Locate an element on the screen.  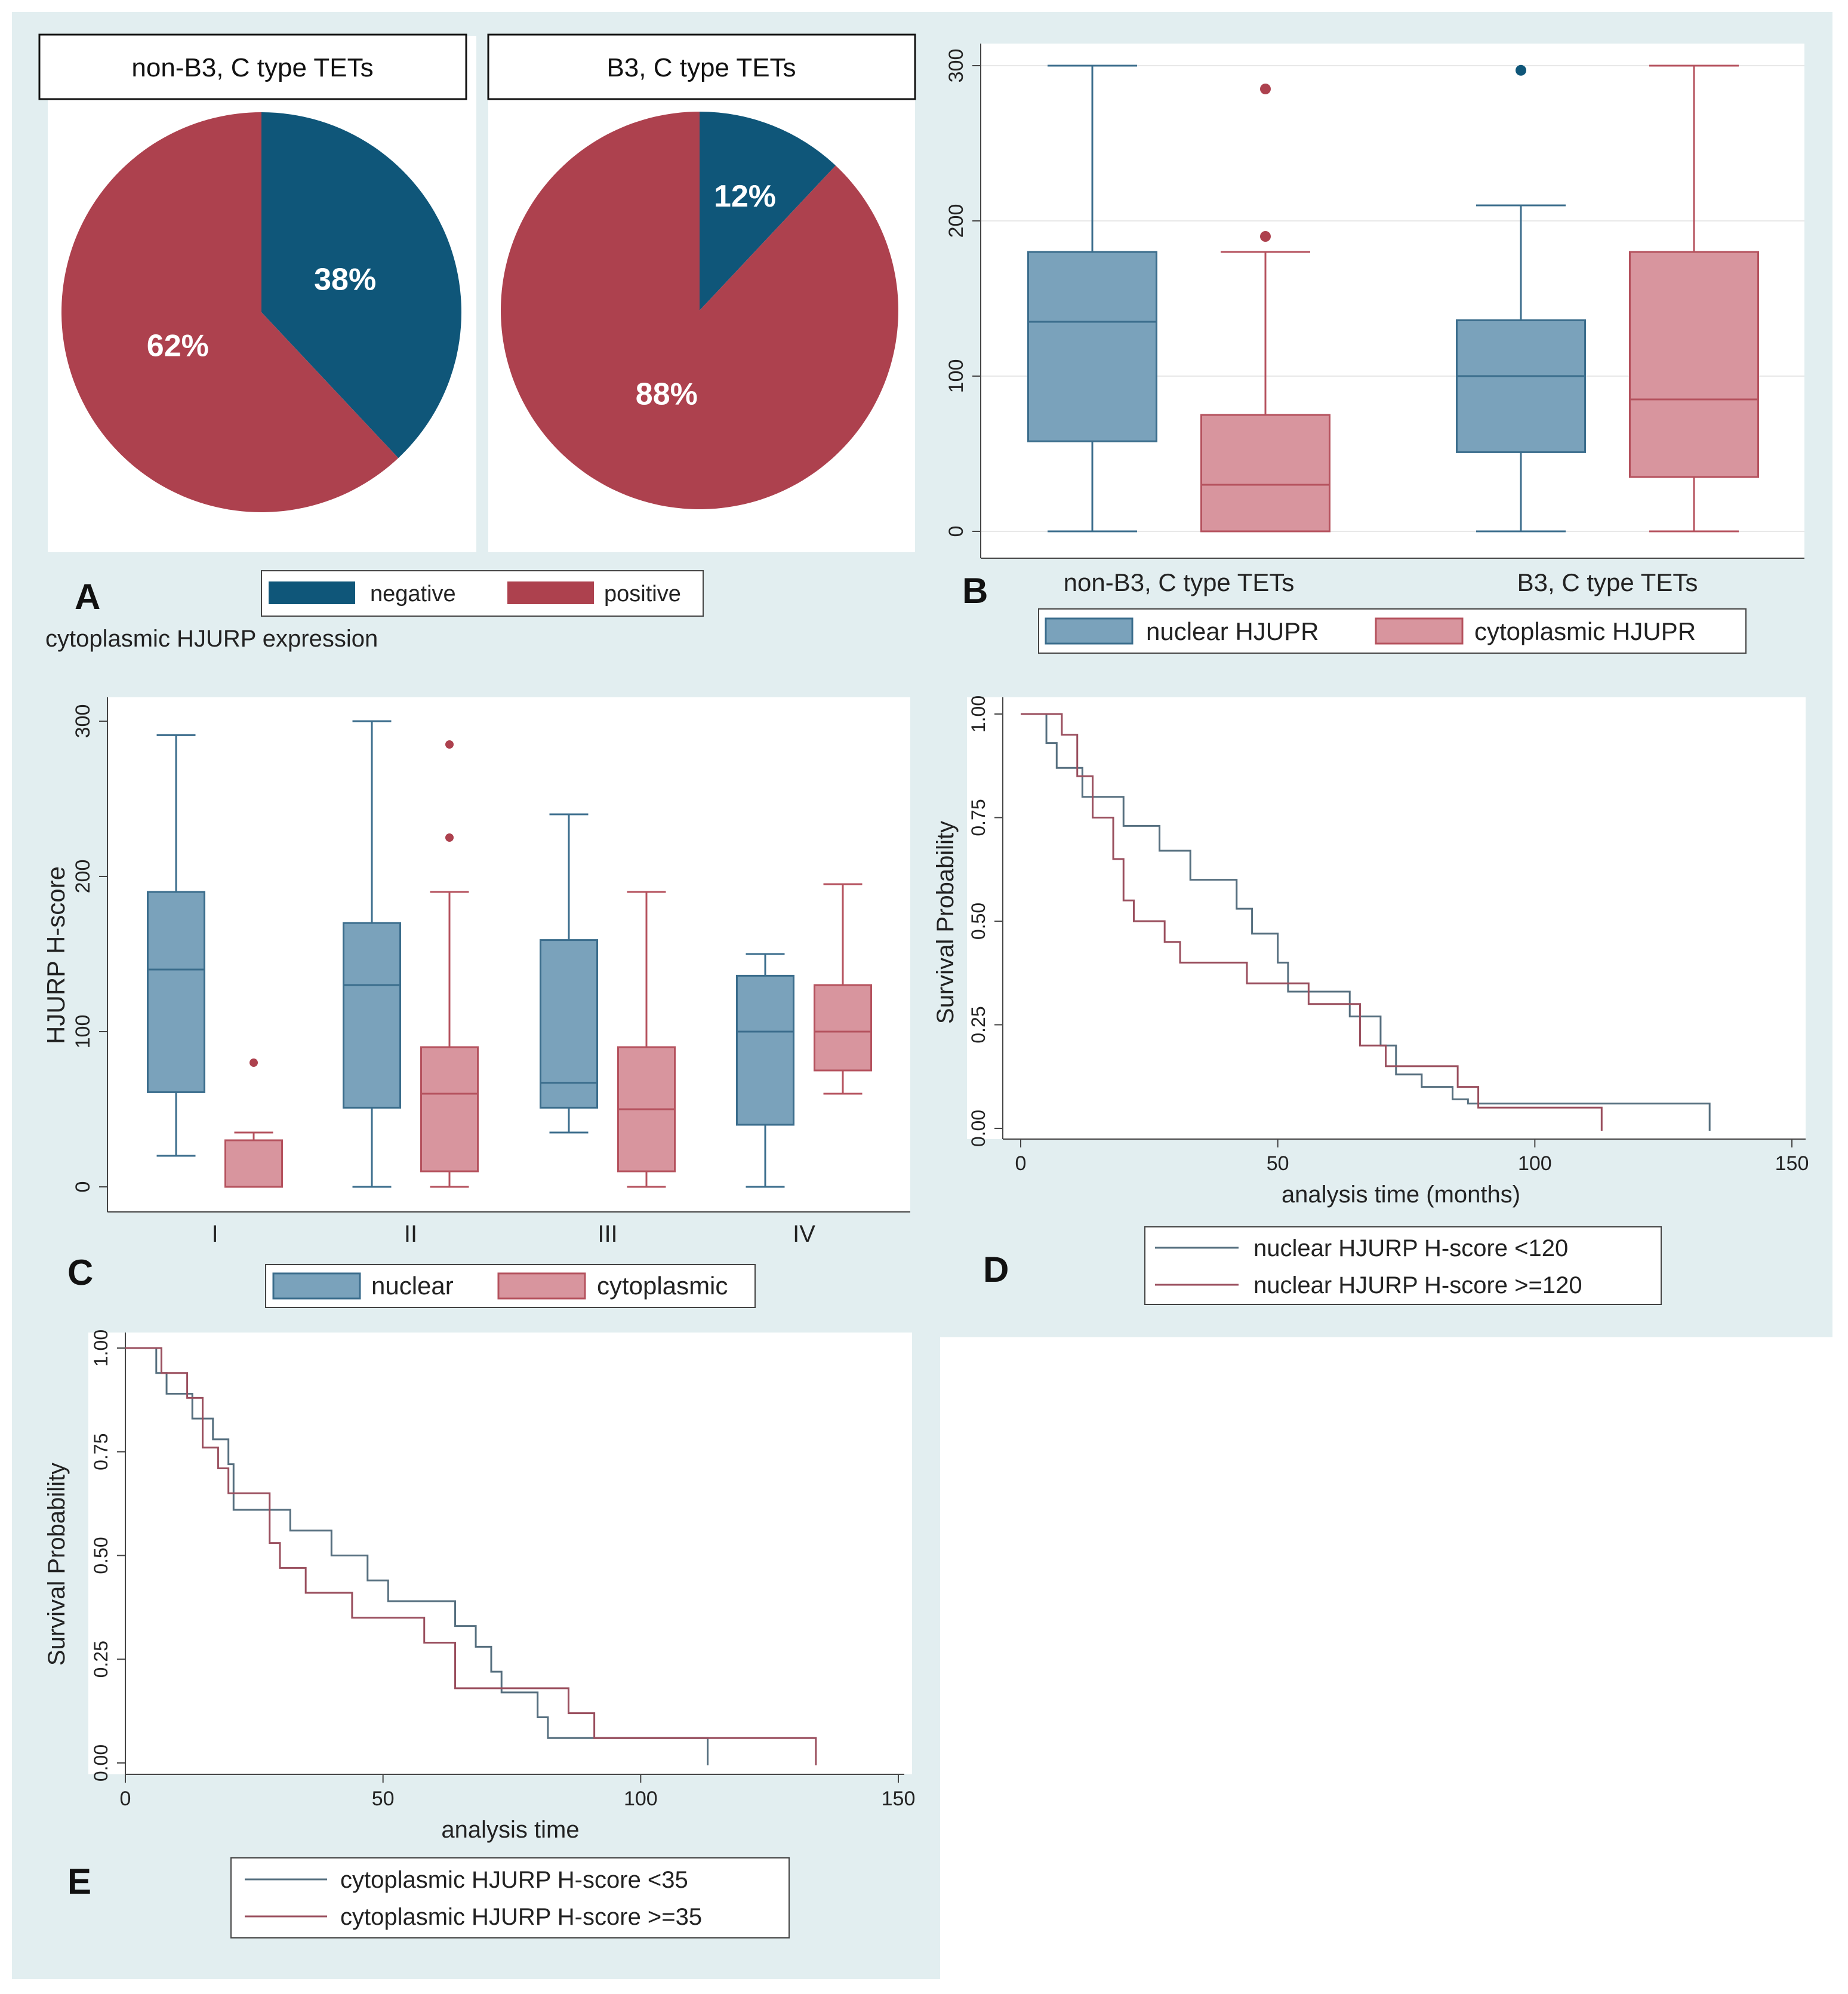
plot-d-x-label: analysis time (months) is located at coordinates (1401, 1194).